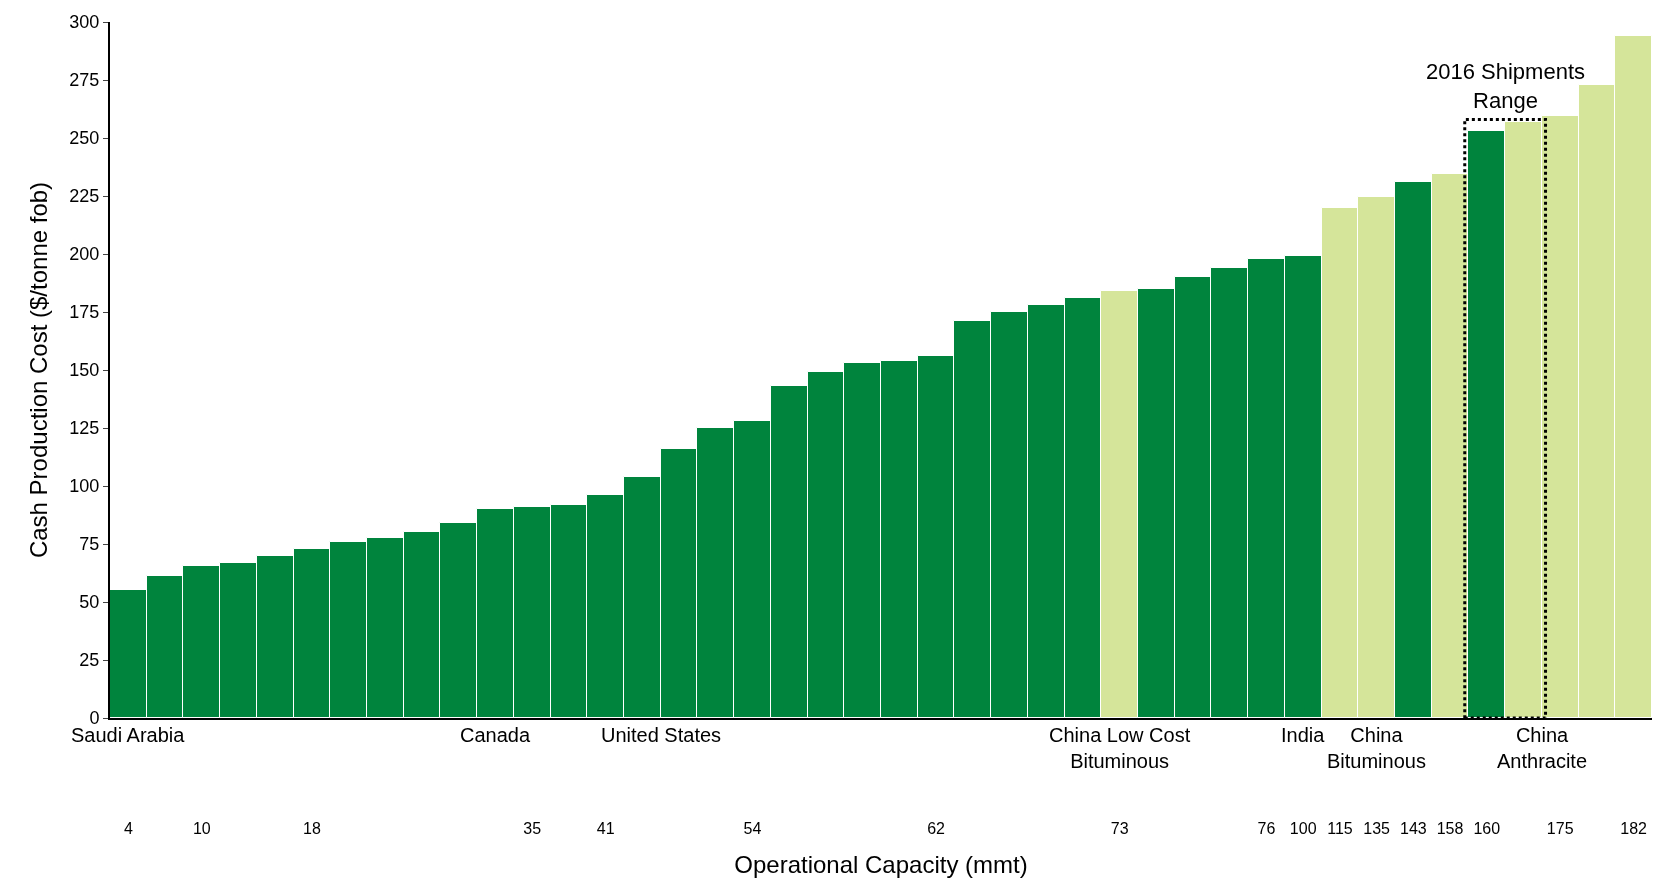 The height and width of the screenshot is (886, 1672). Describe the element at coordinates (84, 254) in the screenshot. I see `y-tick-label: 200` at that location.